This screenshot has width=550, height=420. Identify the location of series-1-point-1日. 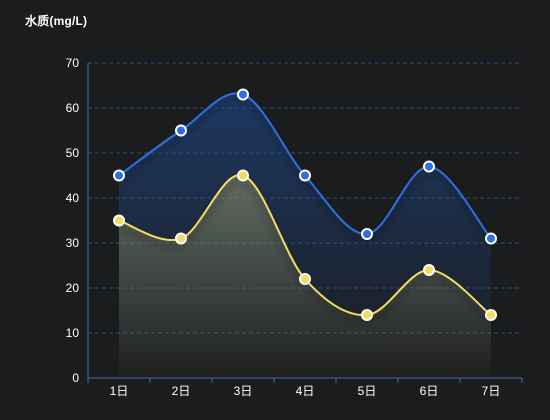
(119, 175).